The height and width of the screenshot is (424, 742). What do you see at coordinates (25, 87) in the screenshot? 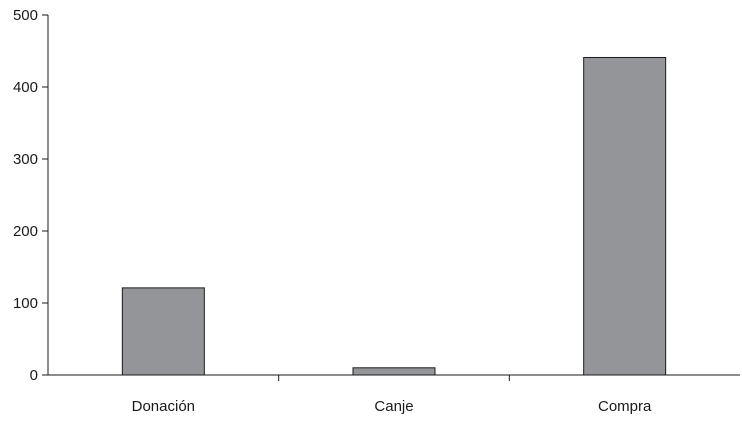
I see `y-tick-label: 400` at bounding box center [25, 87].